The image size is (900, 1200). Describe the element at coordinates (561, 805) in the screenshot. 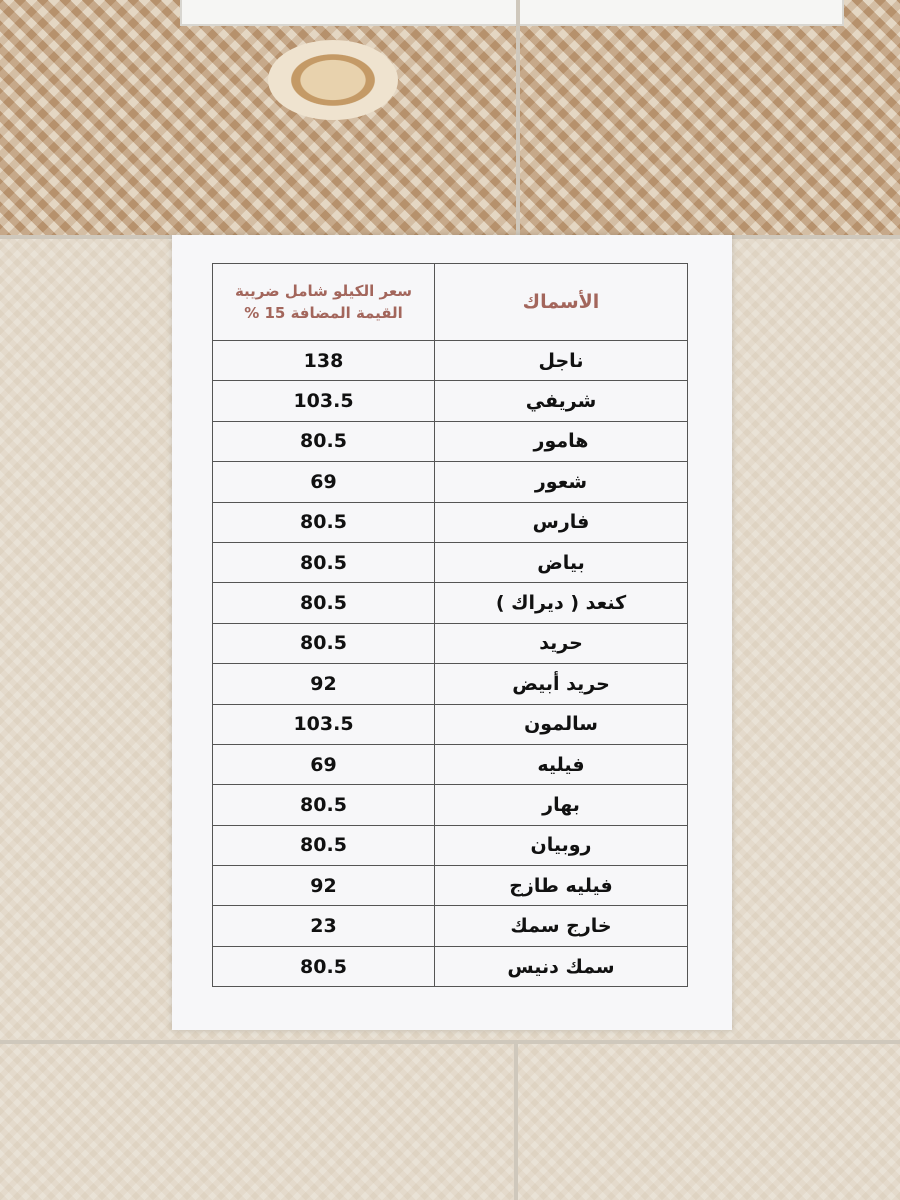

I see `fish-name: بهار` at that location.